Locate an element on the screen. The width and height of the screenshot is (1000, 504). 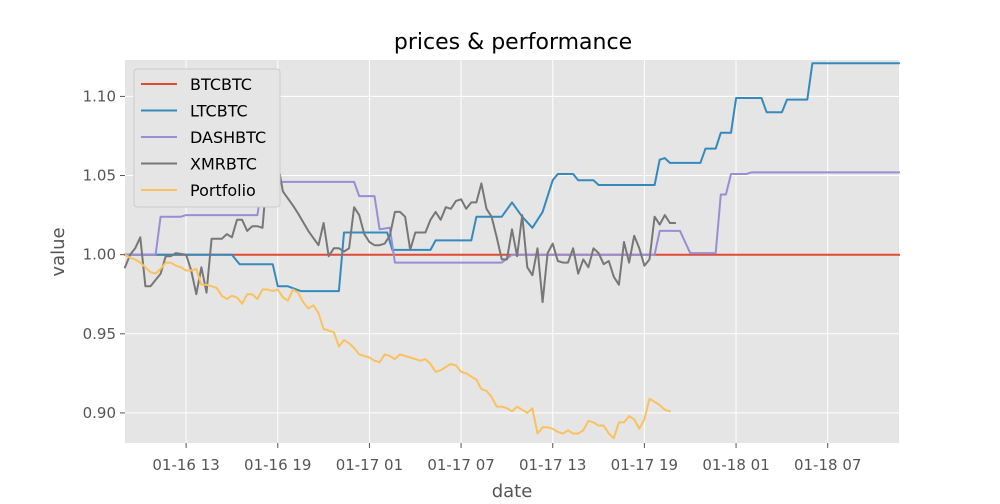
x-tick-label: 01-16 13 is located at coordinates (185, 465).